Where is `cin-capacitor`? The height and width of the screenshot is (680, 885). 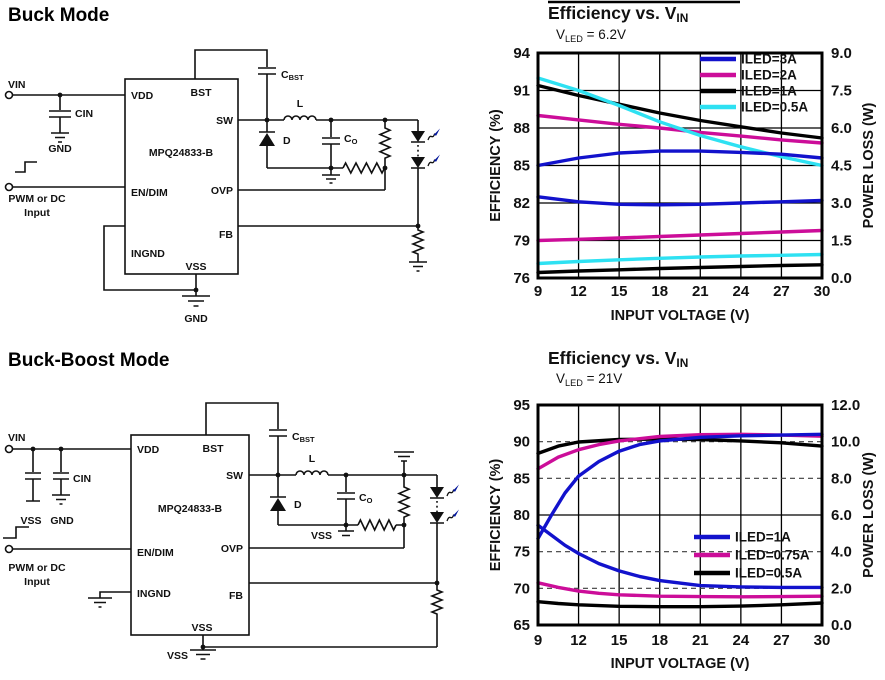
cin-capacitor is located at coordinates (60, 114).